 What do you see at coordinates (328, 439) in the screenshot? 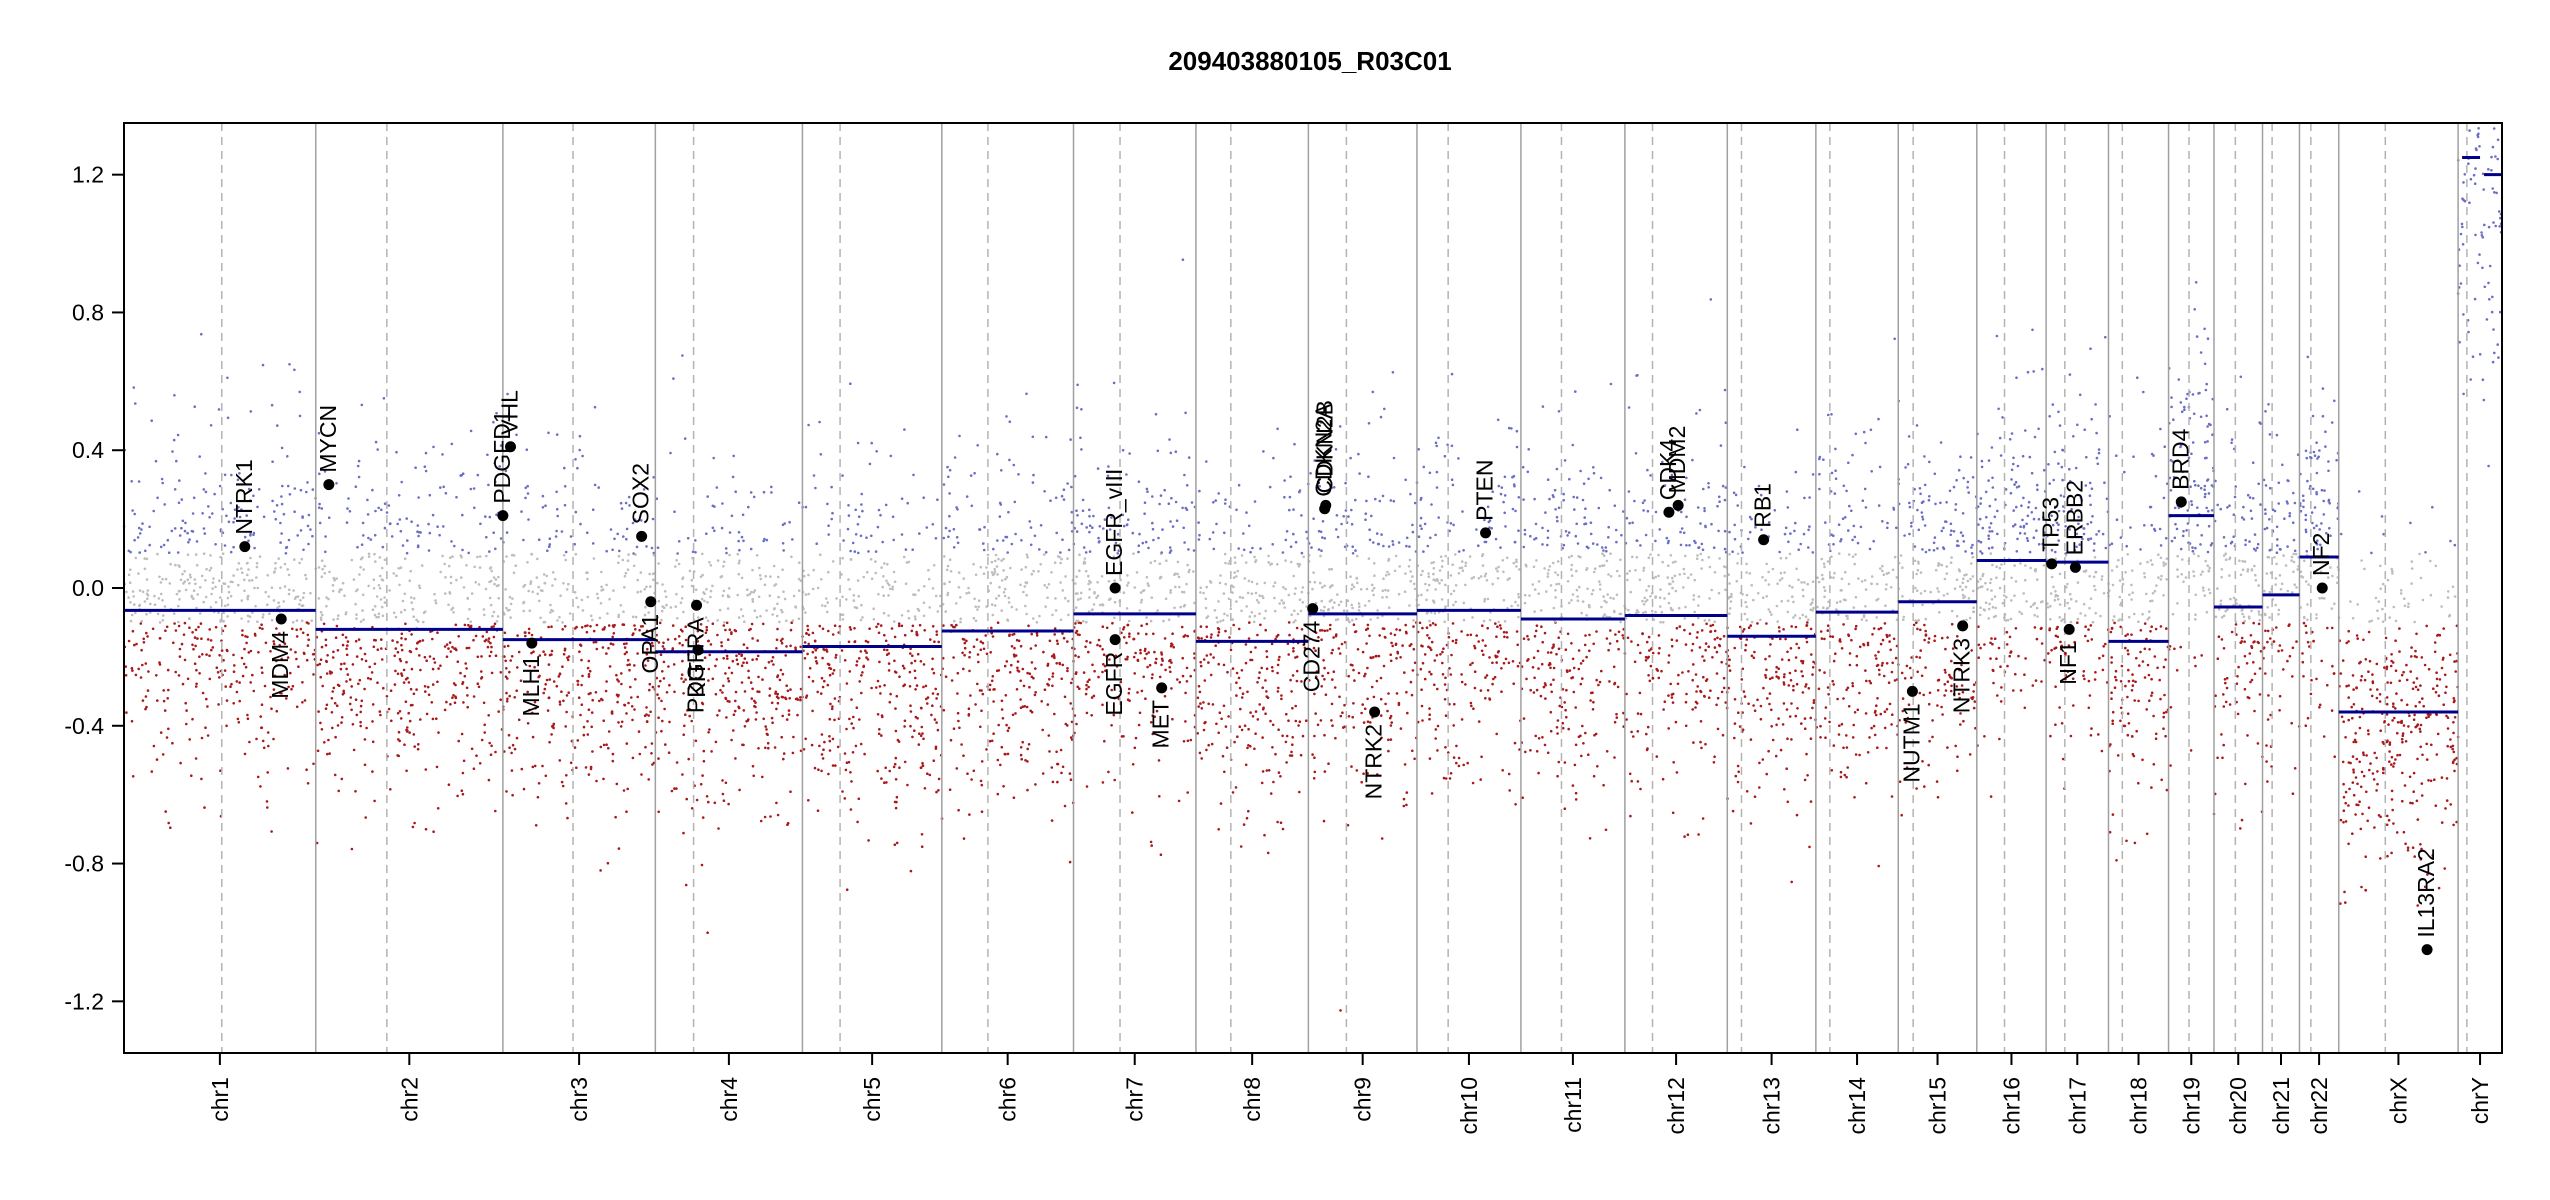
I see `gene-label: MYCN` at bounding box center [328, 439].